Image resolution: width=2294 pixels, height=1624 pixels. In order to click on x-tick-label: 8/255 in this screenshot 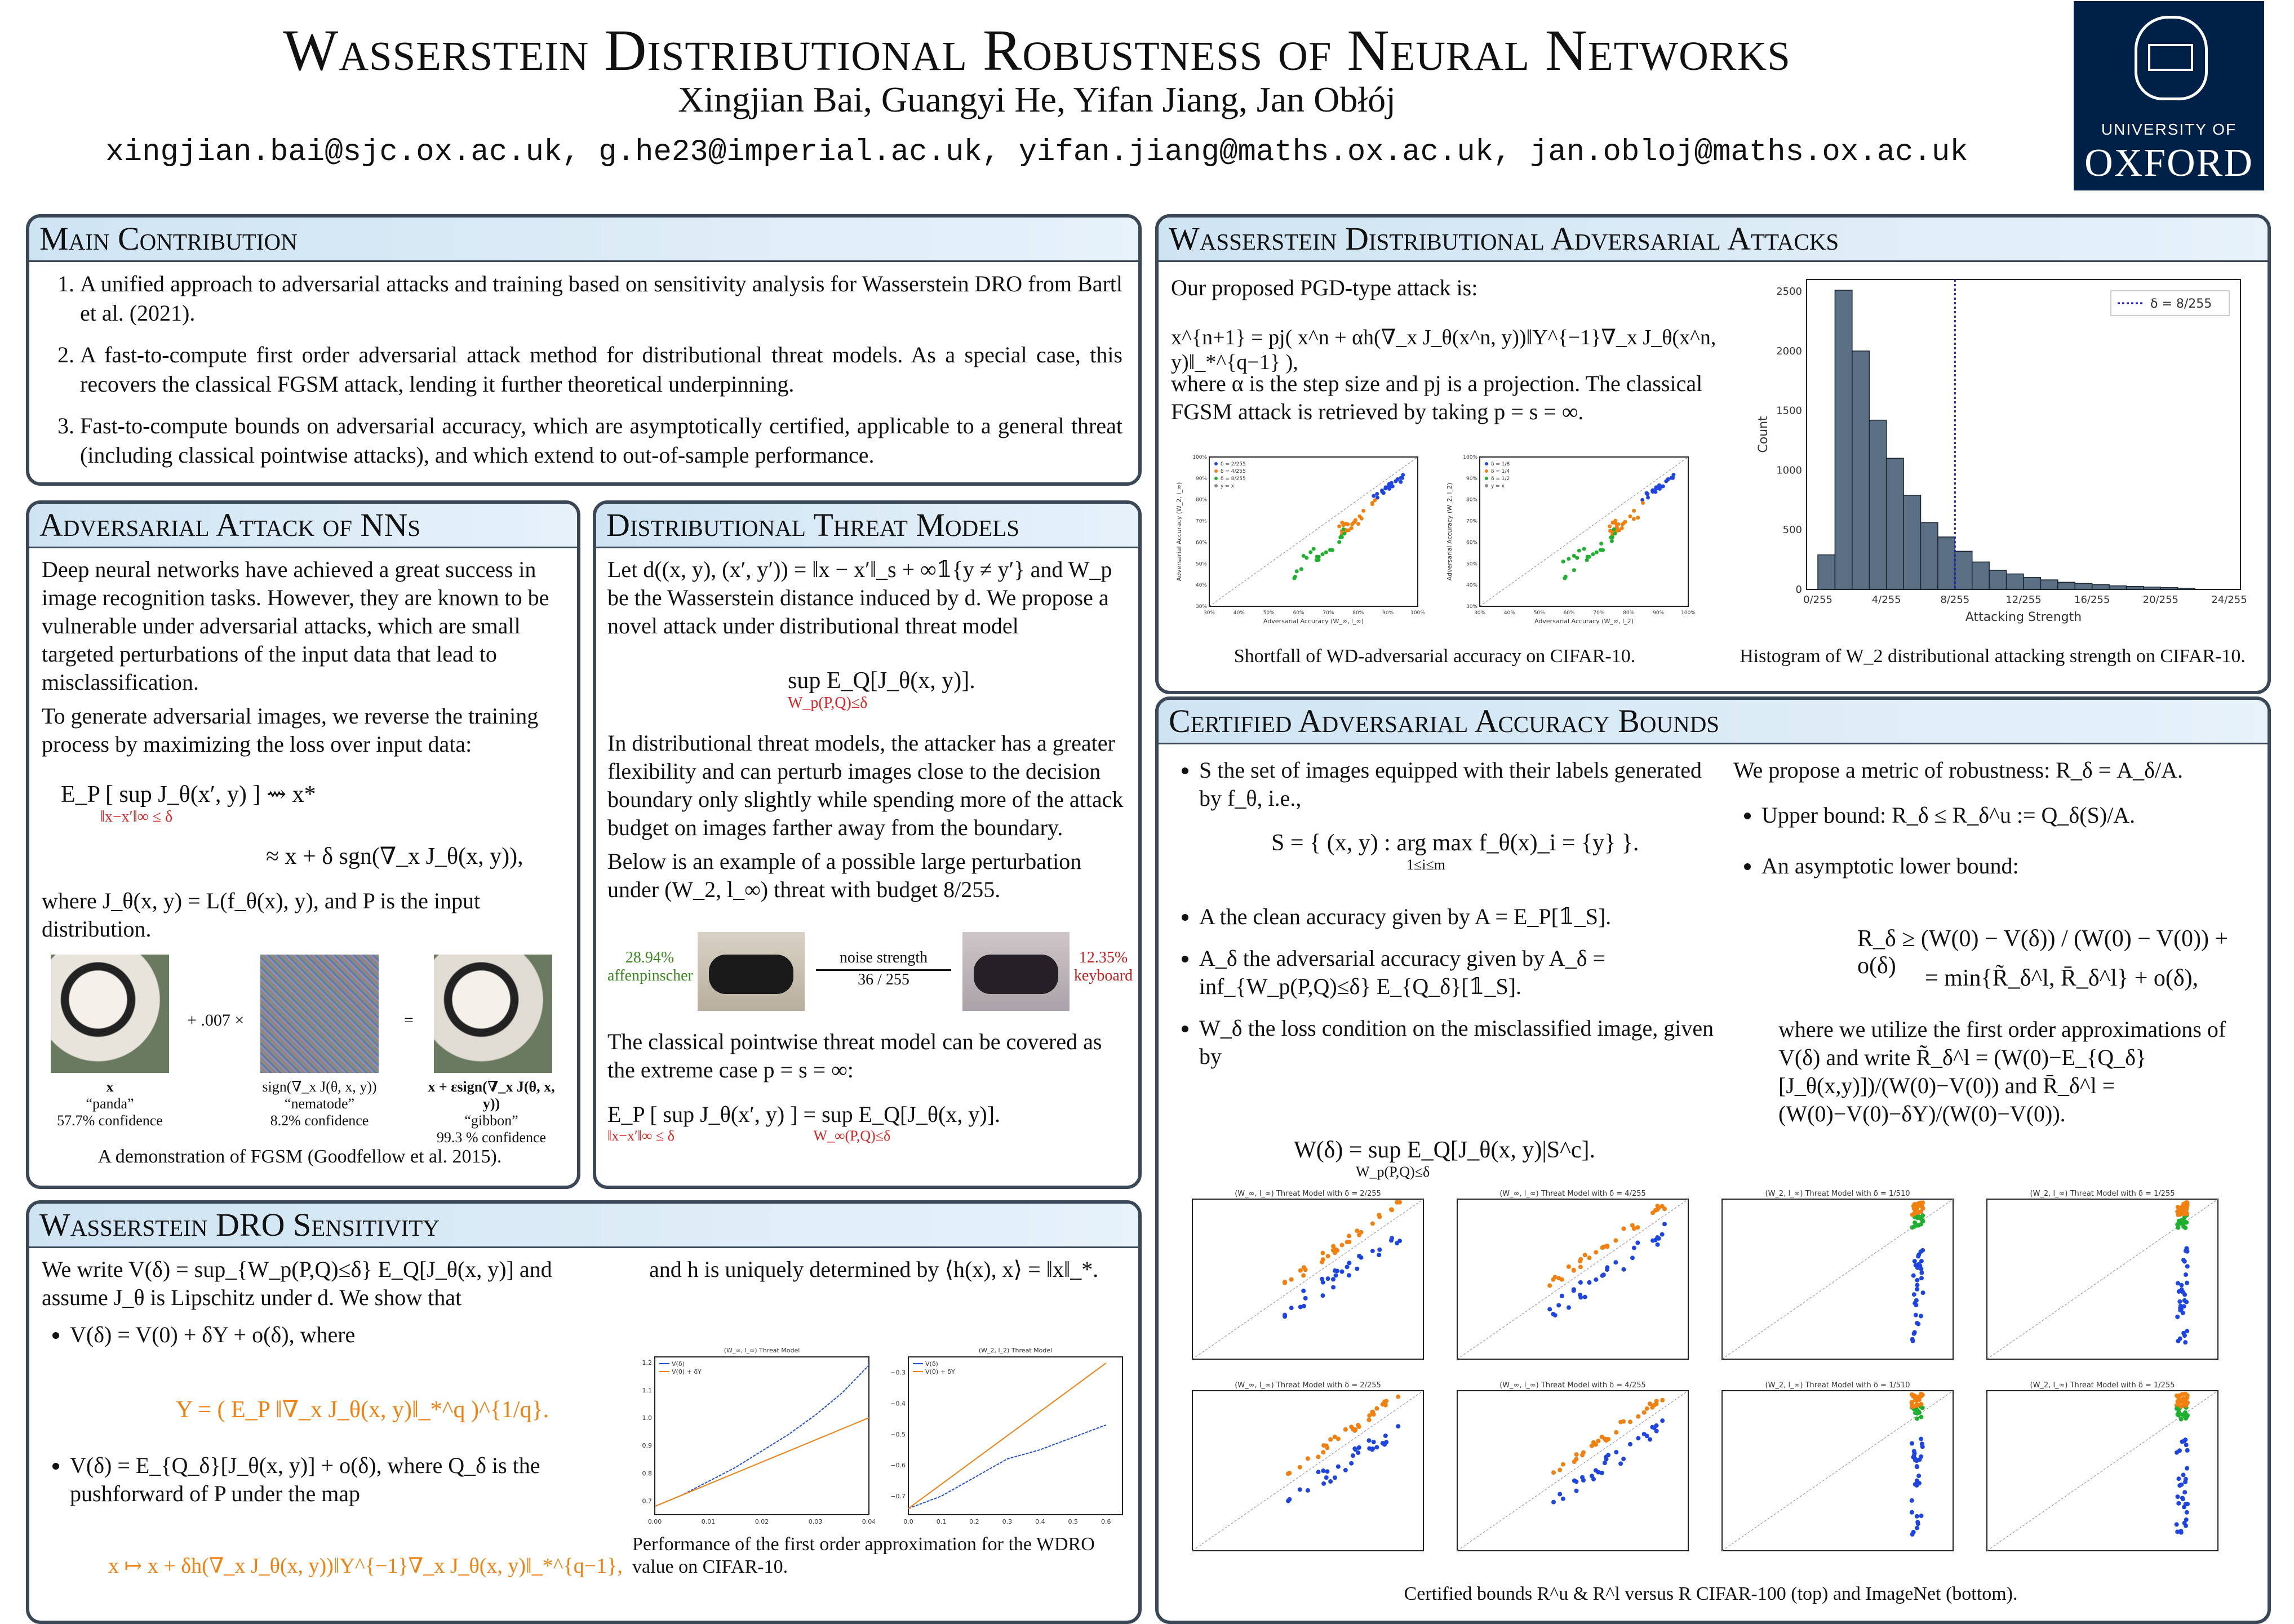, I will do `click(1954, 600)`.